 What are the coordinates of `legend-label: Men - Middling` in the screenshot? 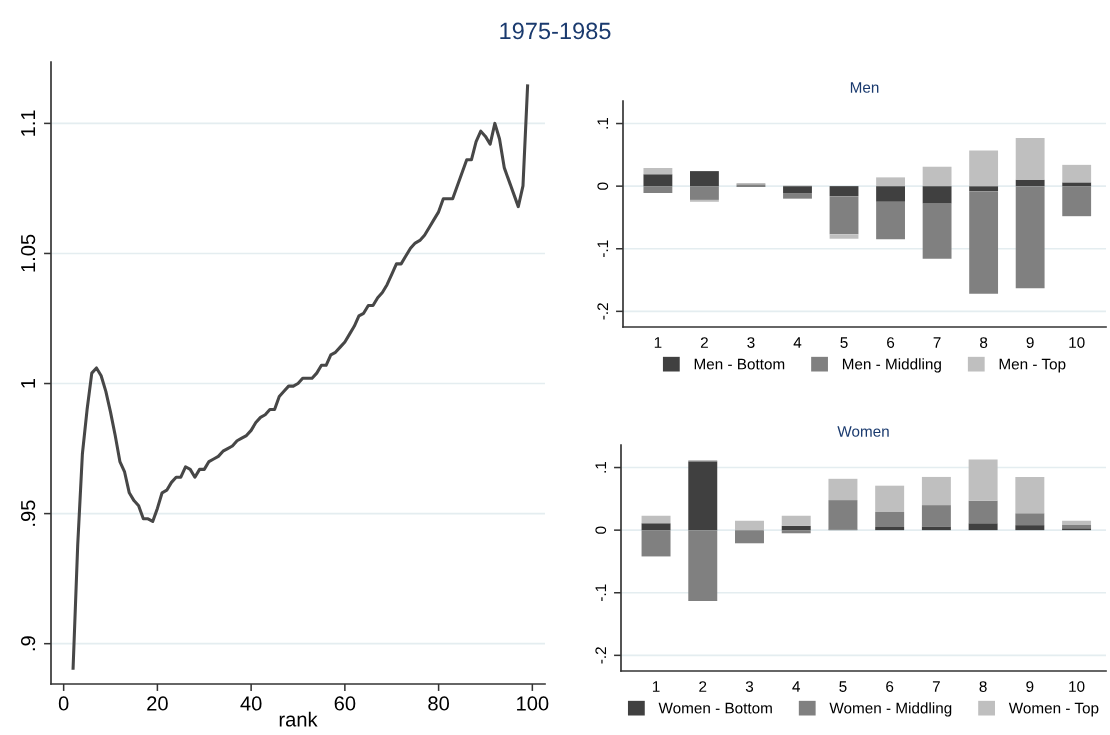 It's located at (891, 365).